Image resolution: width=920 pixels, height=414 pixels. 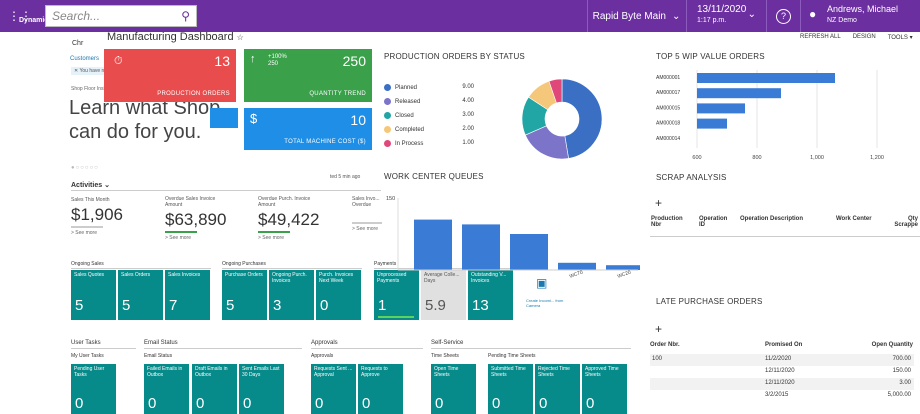 What do you see at coordinates (906, 222) in the screenshot?
I see `col-qty-scrapped: Qty Scrappe` at bounding box center [906, 222].